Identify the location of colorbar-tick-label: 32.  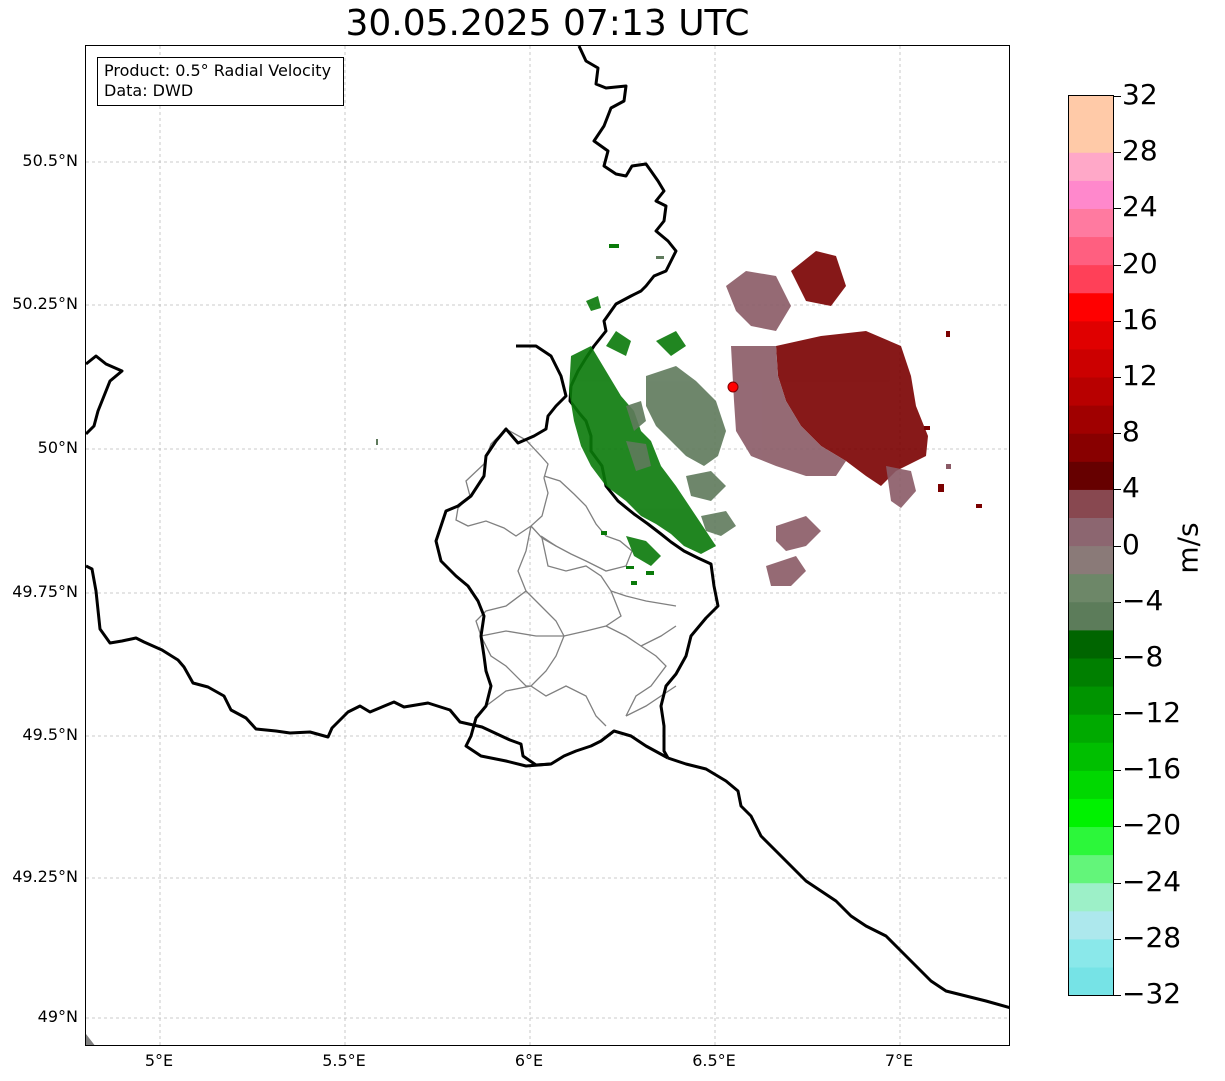
(1140, 94).